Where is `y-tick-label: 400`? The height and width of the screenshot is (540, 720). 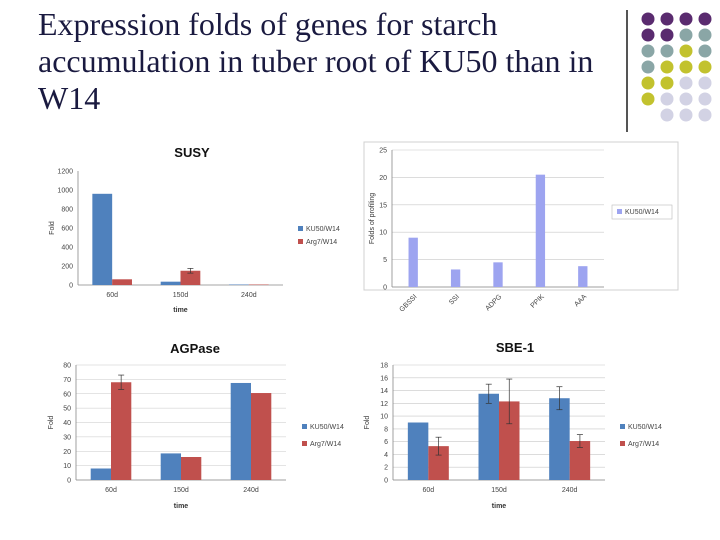 y-tick-label: 400 is located at coordinates (67, 248).